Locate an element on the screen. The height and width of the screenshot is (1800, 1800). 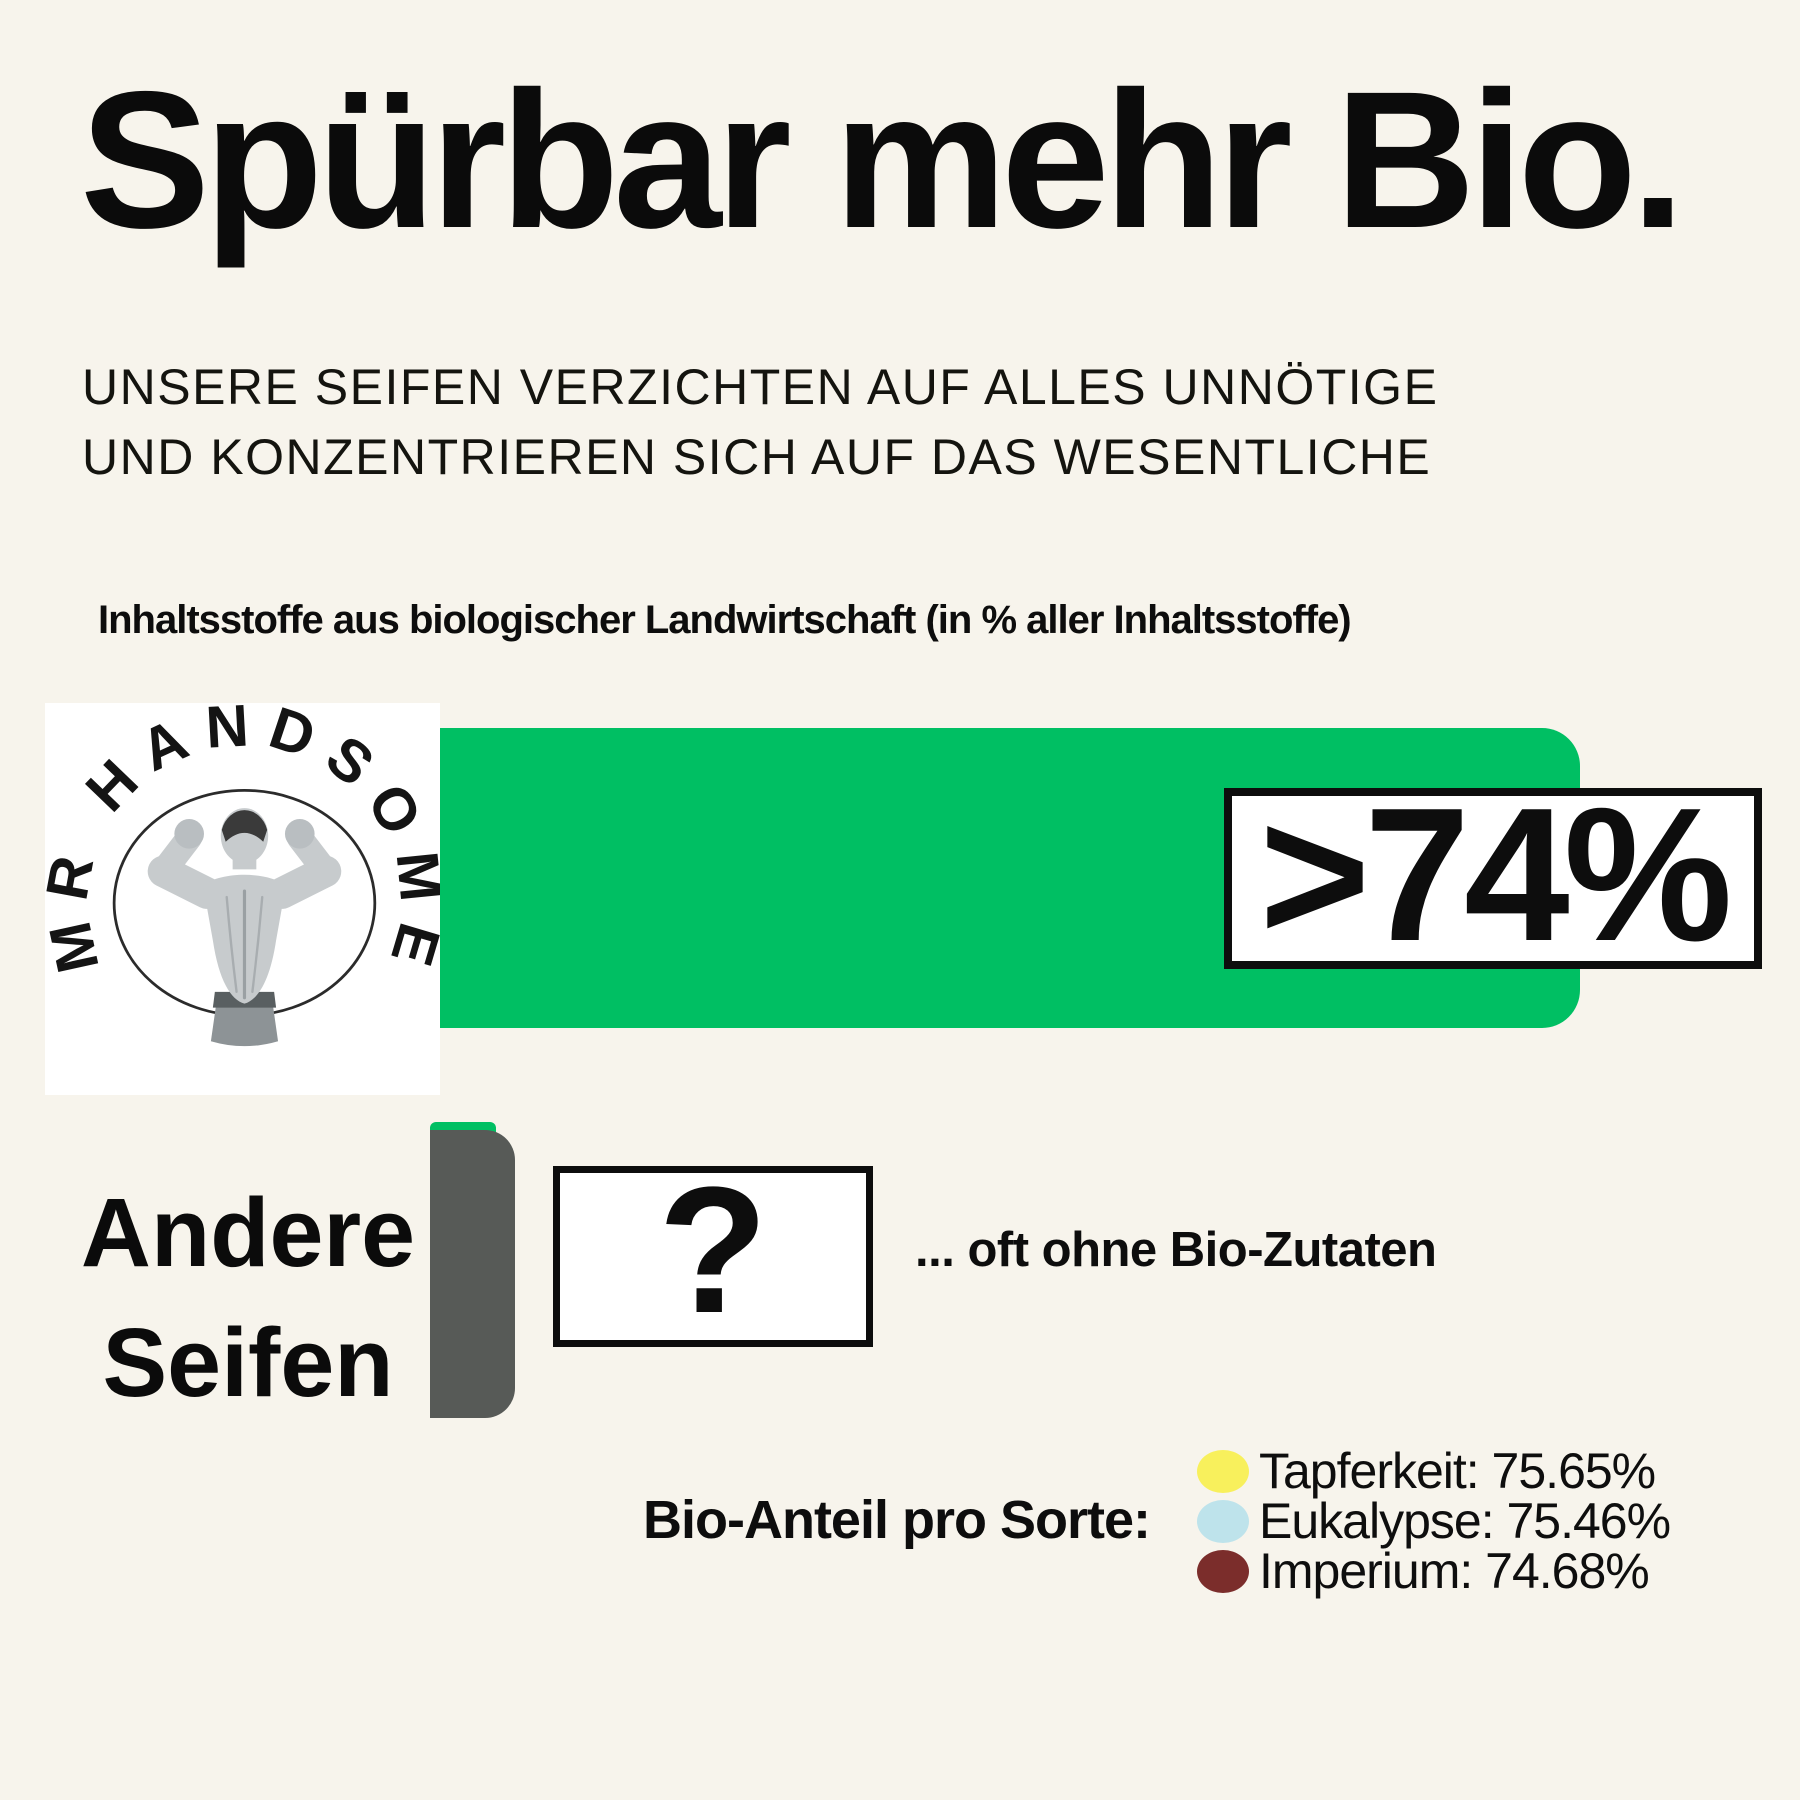
other-row-label: Andere Seifen is located at coordinates (248, 1298).